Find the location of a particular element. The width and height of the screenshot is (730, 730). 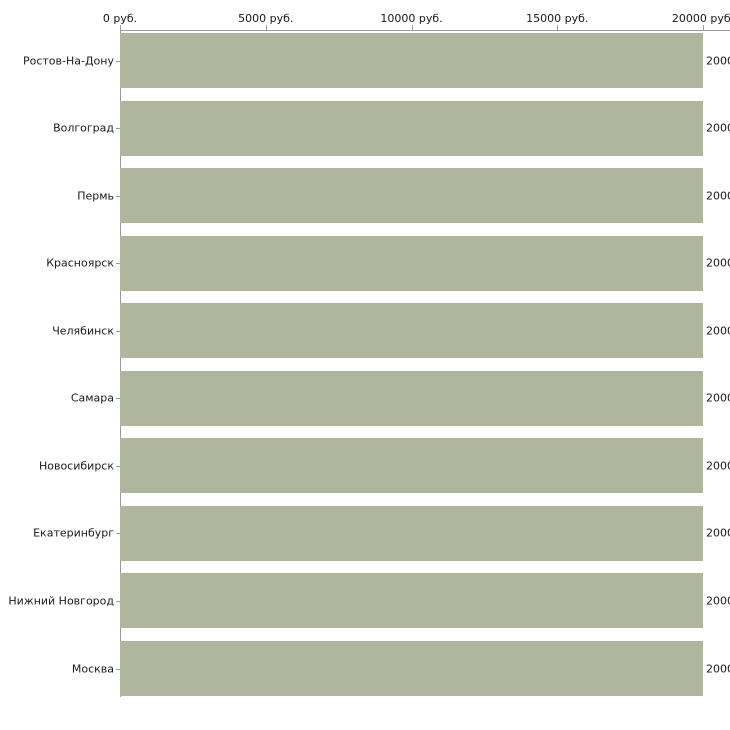

category-label: Самара is located at coordinates (92, 398).